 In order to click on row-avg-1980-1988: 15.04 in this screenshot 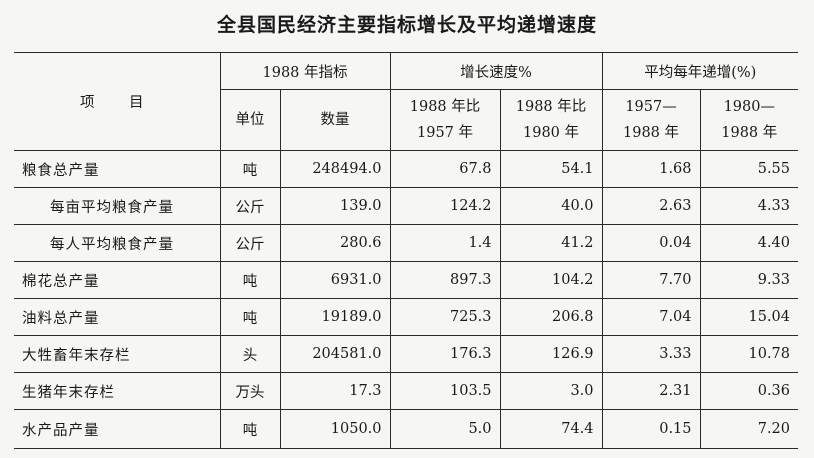, I will do `click(749, 317)`.